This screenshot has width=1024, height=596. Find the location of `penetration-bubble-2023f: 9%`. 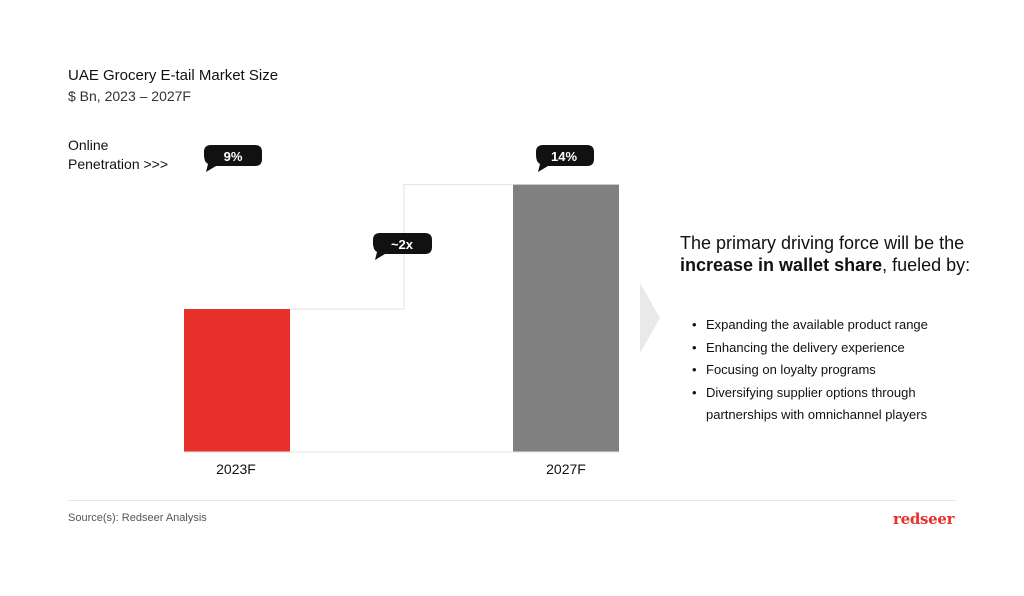

penetration-bubble-2023f: 9% is located at coordinates (233, 158).